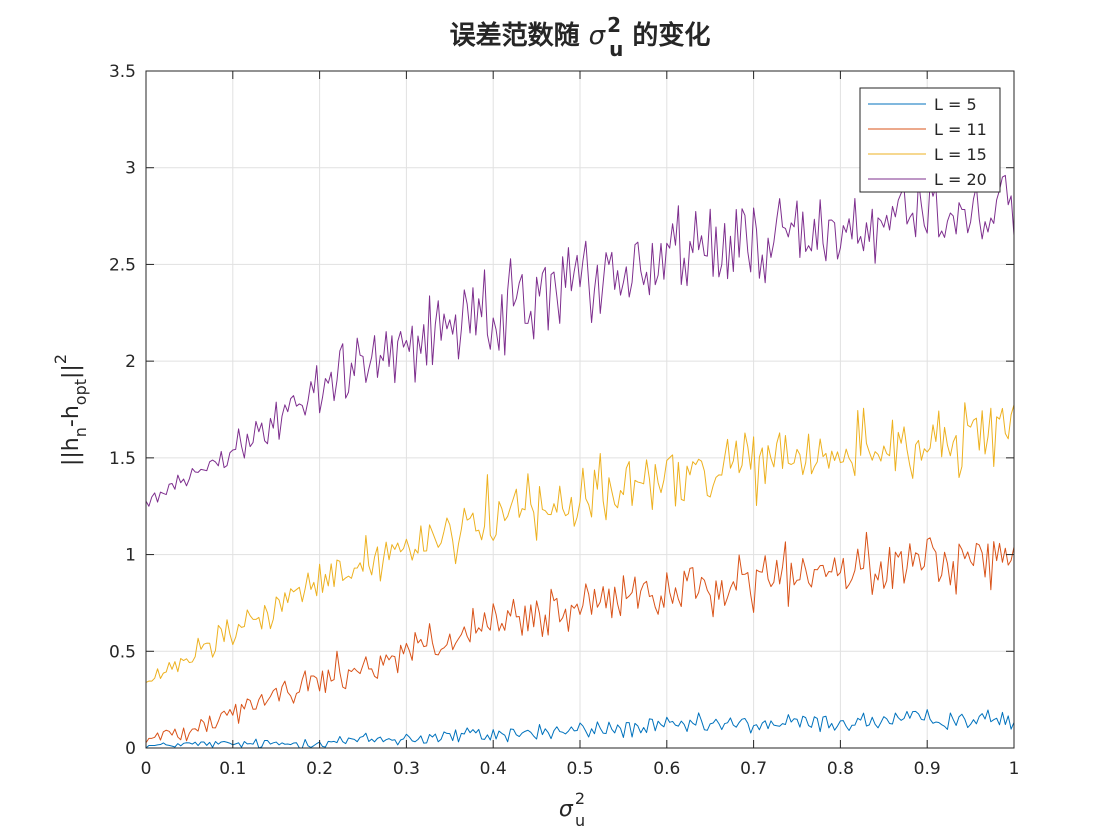 This screenshot has width=1120, height=840. Describe the element at coordinates (319, 769) in the screenshot. I see `x-tick-label: 0.2` at that location.